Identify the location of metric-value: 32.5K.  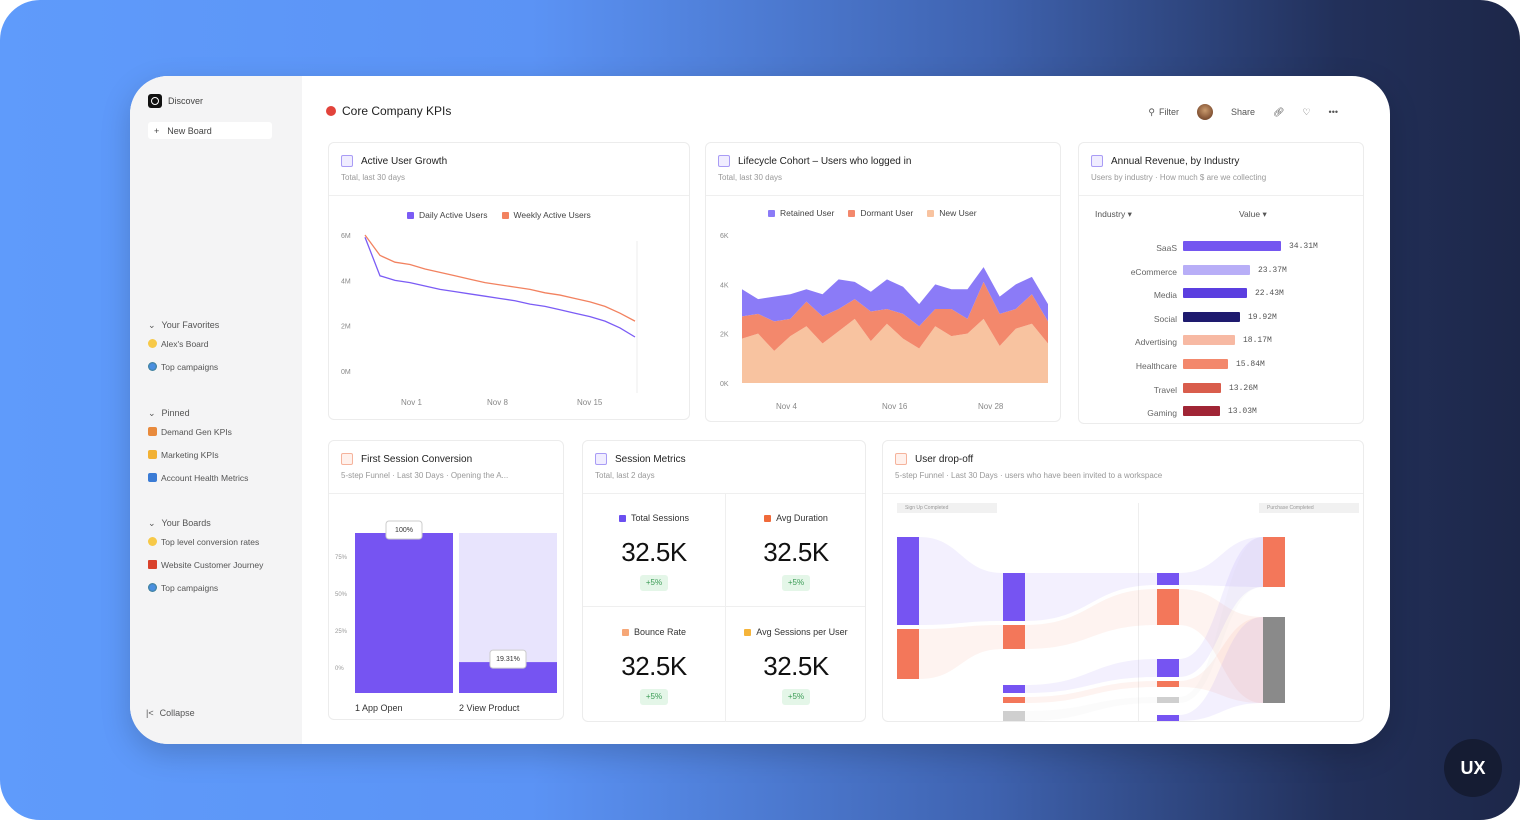
(654, 666).